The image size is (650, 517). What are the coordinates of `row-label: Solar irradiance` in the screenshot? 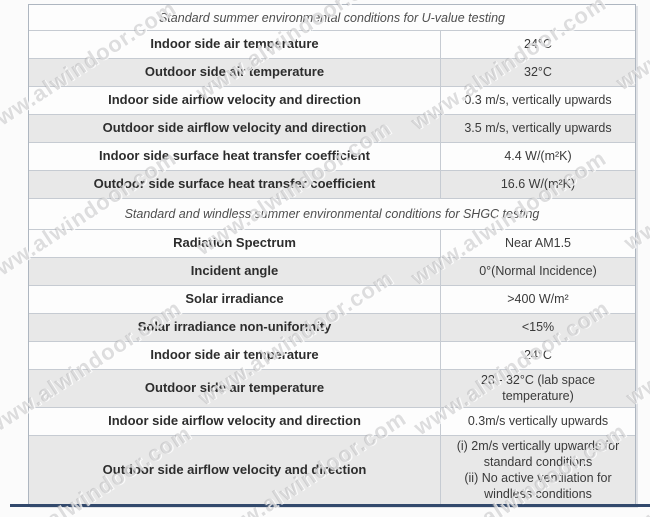 It's located at (235, 299).